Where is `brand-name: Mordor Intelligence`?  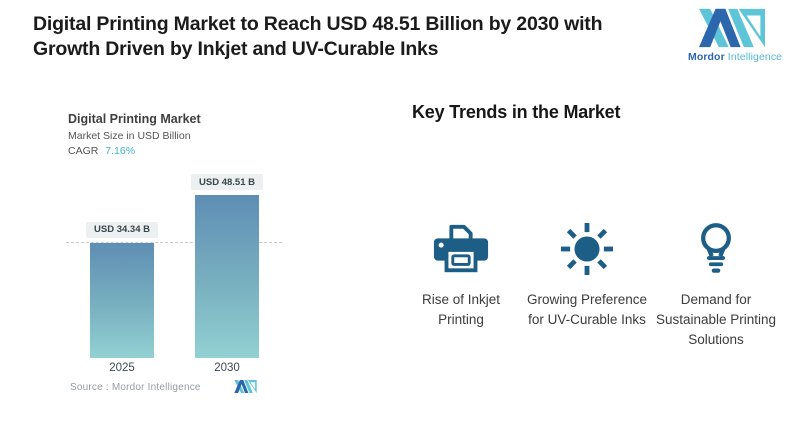 brand-name: Mordor Intelligence is located at coordinates (735, 57).